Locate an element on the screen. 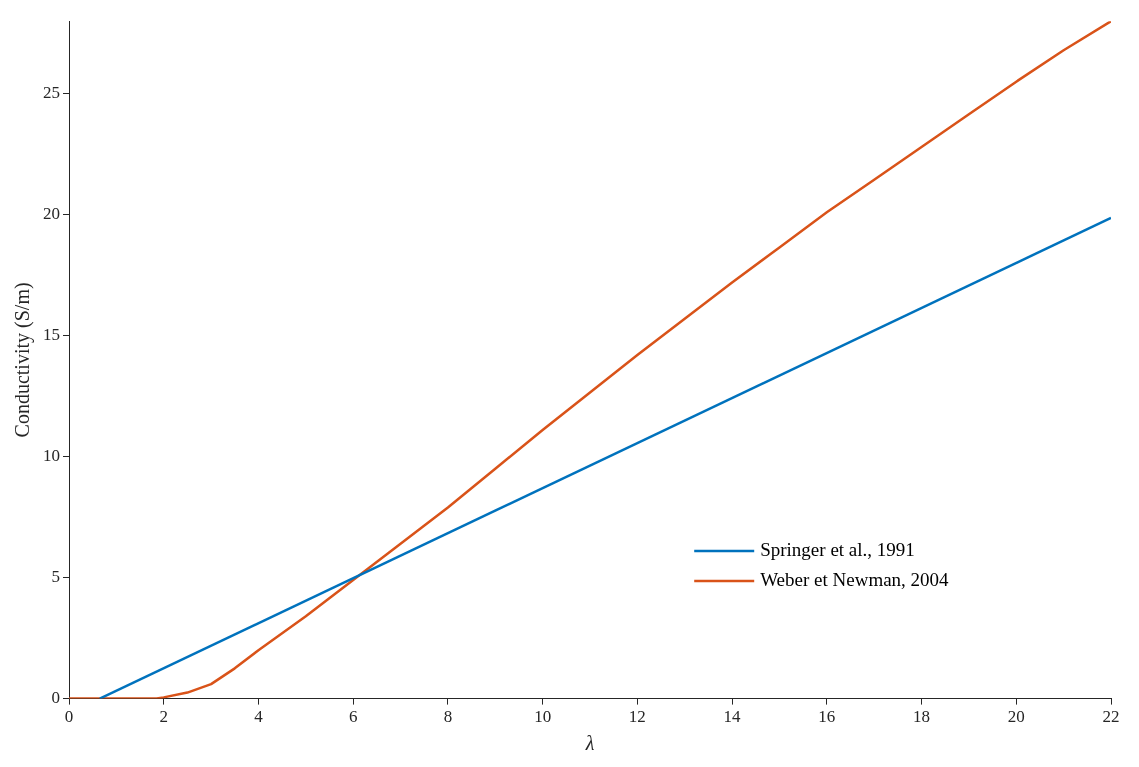  legend-label: Springer et al., 1991 is located at coordinates (837, 550).